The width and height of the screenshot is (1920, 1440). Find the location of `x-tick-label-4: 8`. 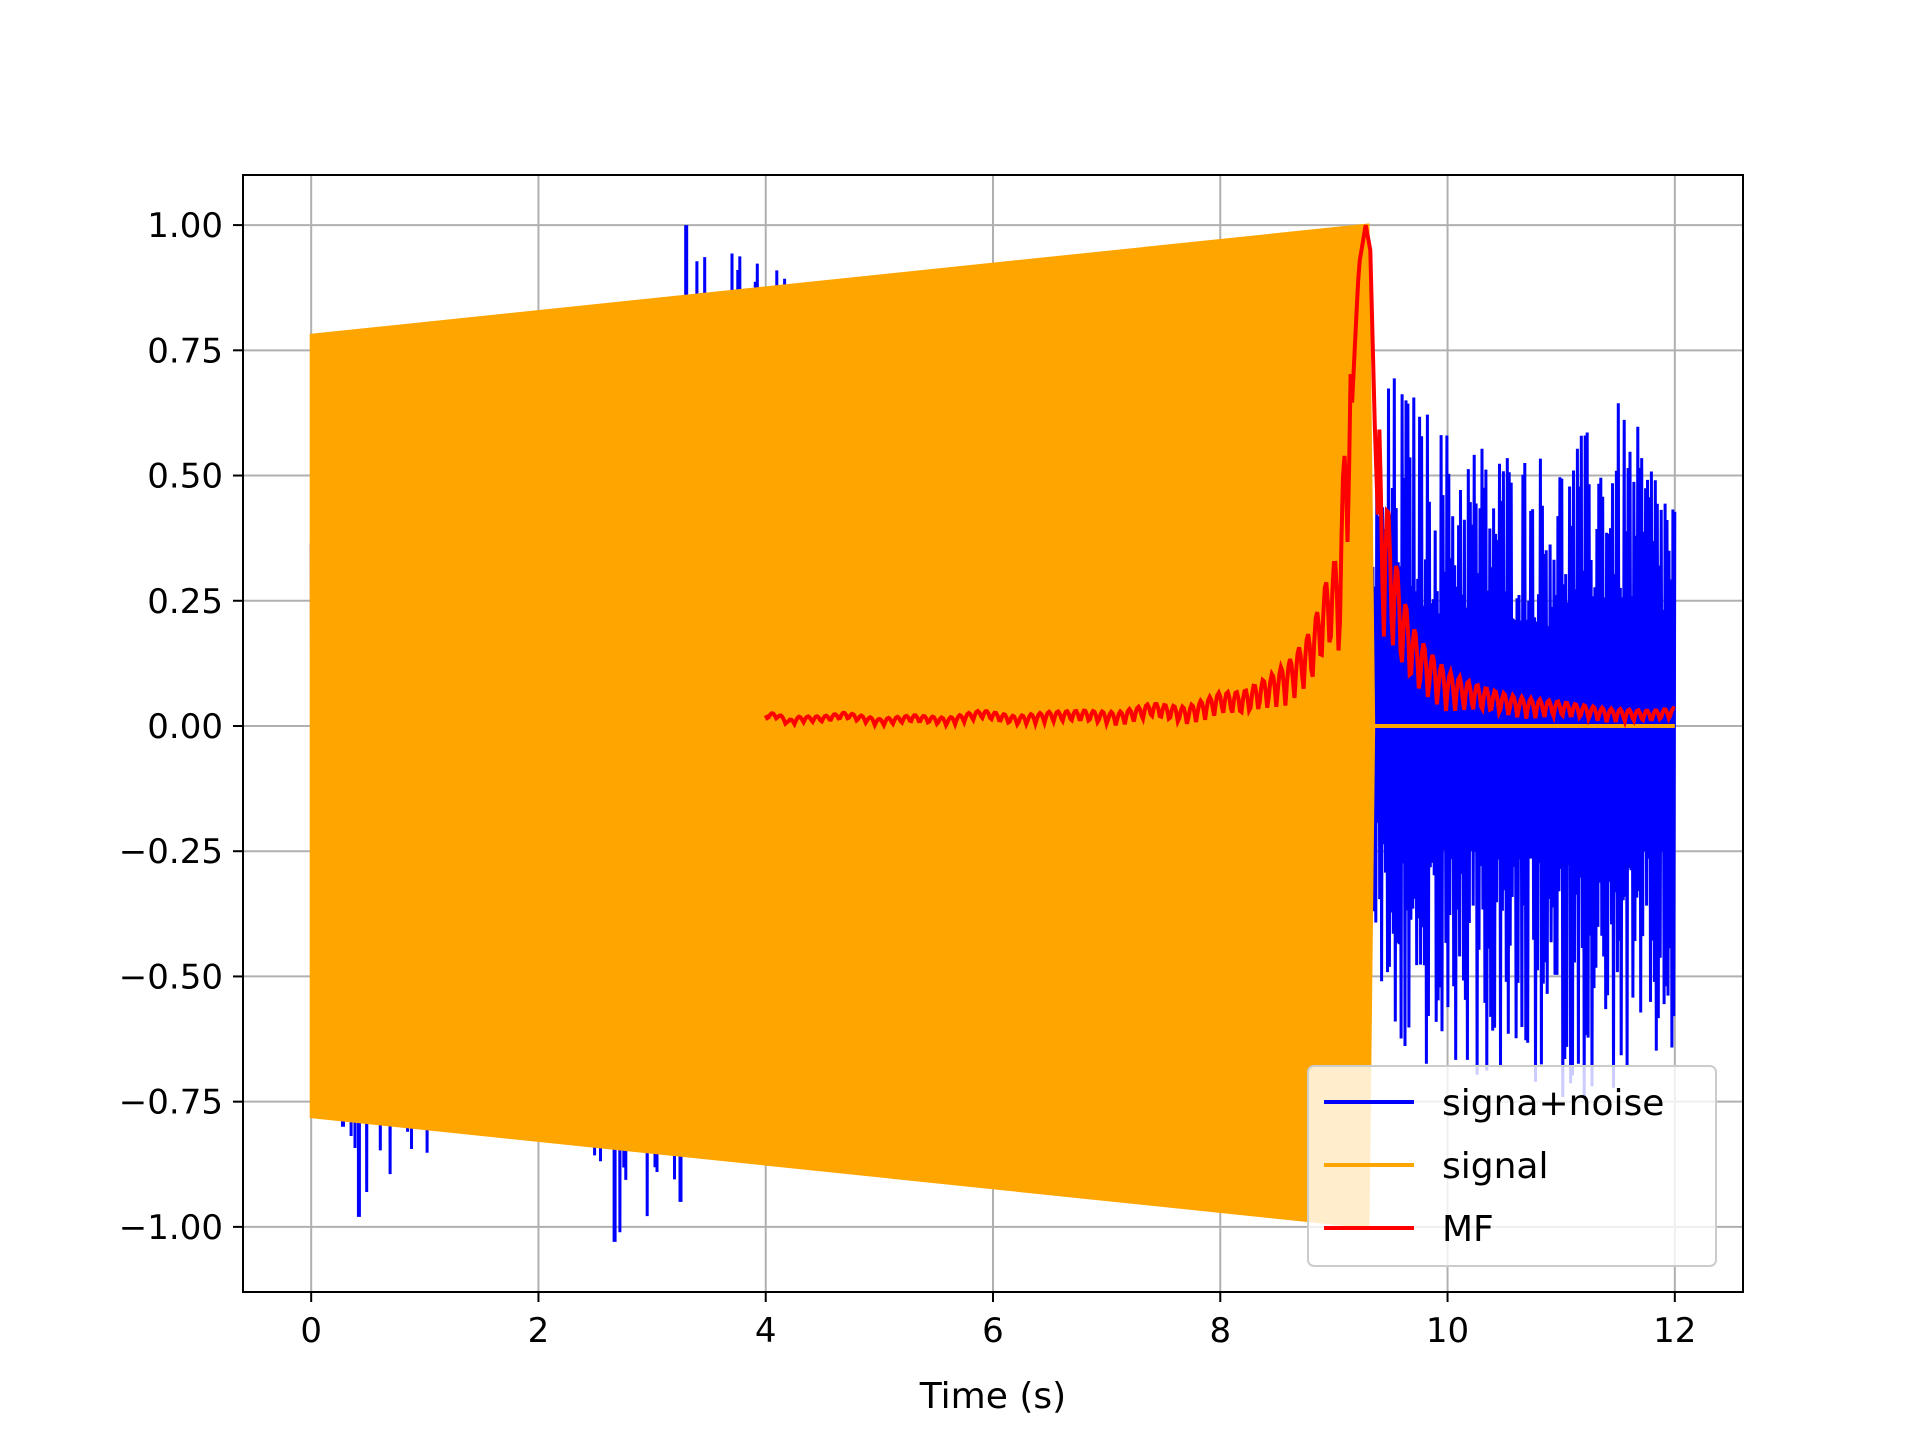

x-tick-label-4: 8 is located at coordinates (1220, 1331).